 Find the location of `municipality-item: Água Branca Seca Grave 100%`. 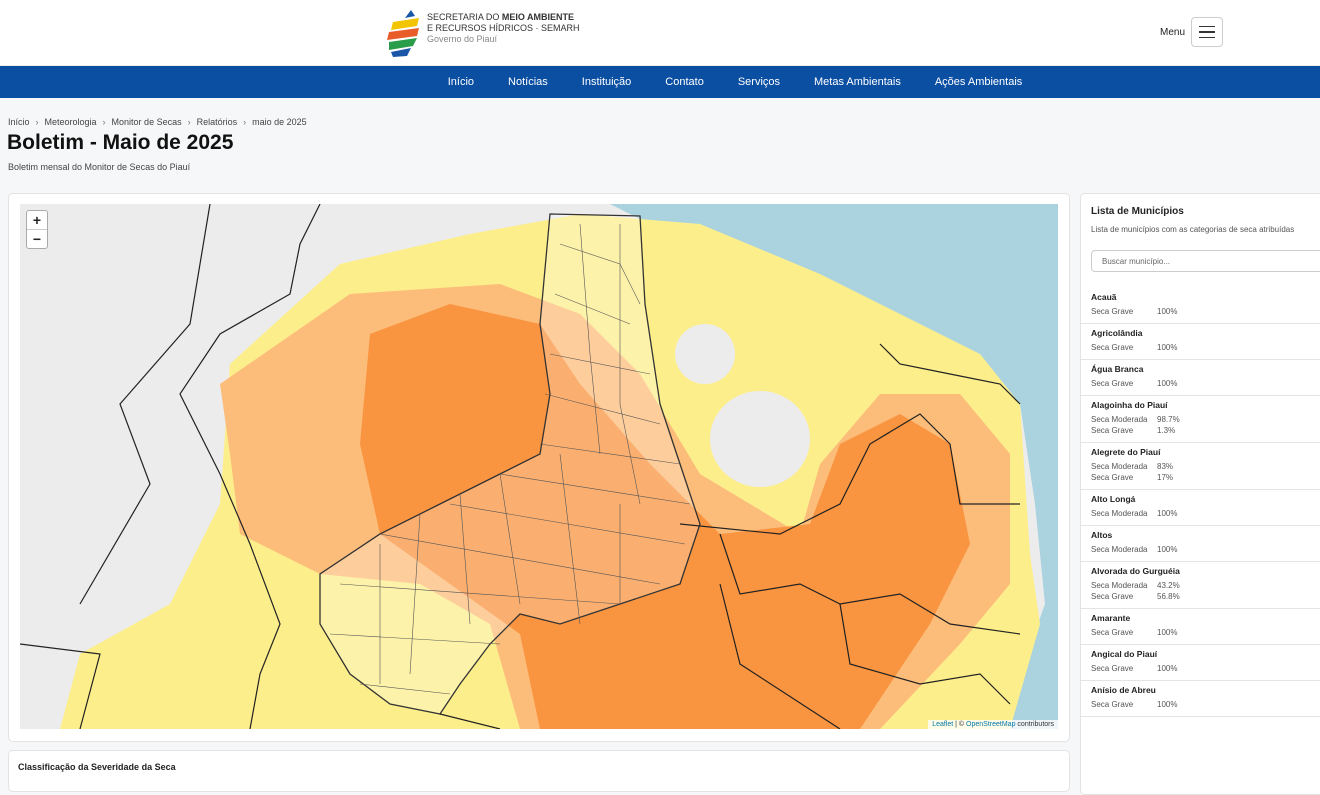

municipality-item: Água Branca Seca Grave 100% is located at coordinates (1200, 378).